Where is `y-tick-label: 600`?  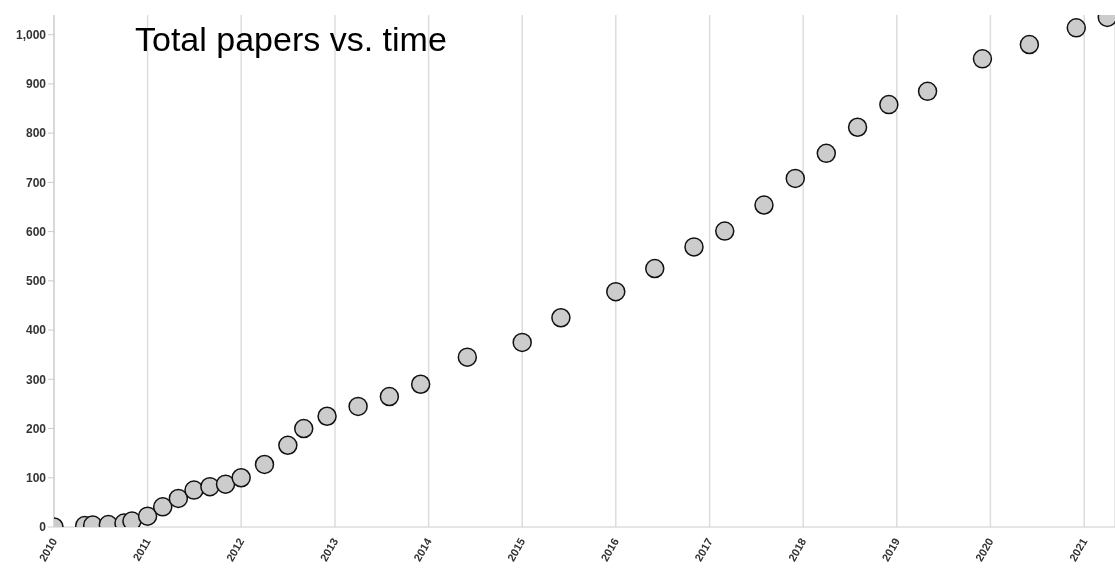
y-tick-label: 600 is located at coordinates (36, 231).